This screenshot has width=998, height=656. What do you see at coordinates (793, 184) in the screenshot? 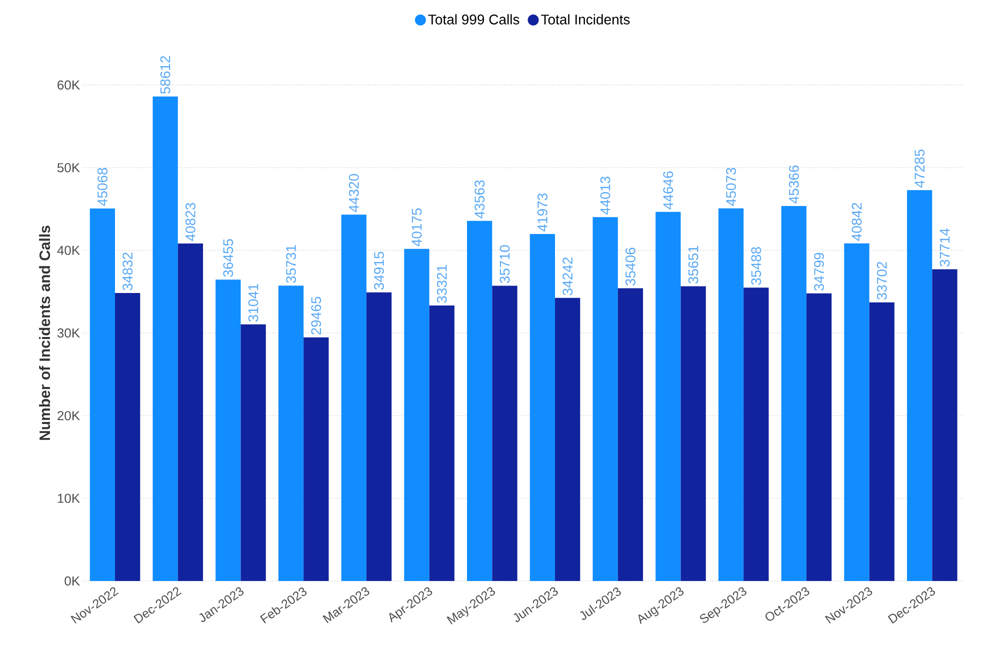
I see `data-label: 45366` at bounding box center [793, 184].